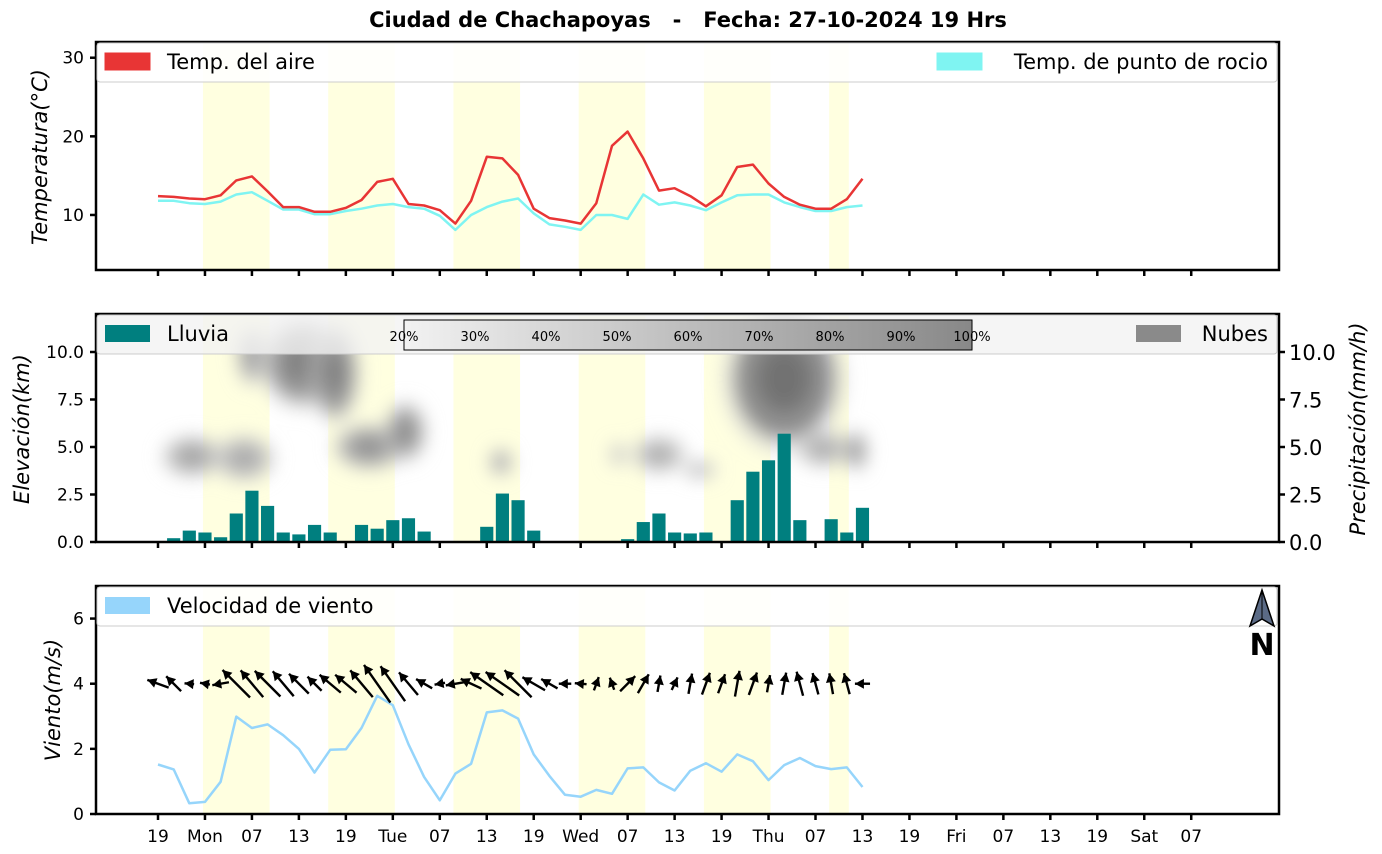 The width and height of the screenshot is (1382, 854). Describe the element at coordinates (1262, 625) in the screenshot. I see `north-arrow-icon: N` at that location.